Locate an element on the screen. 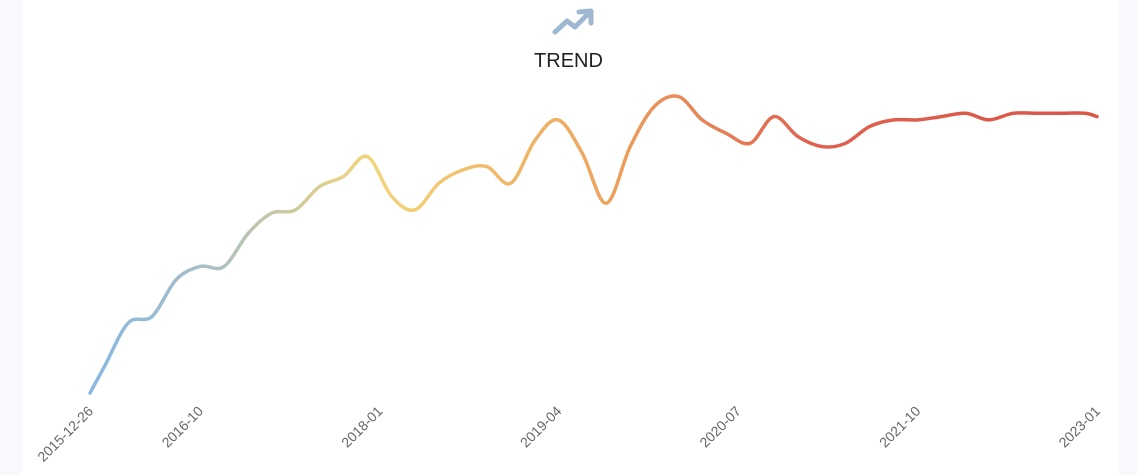  x-tick-label: 2021-10 is located at coordinates (900, 427).